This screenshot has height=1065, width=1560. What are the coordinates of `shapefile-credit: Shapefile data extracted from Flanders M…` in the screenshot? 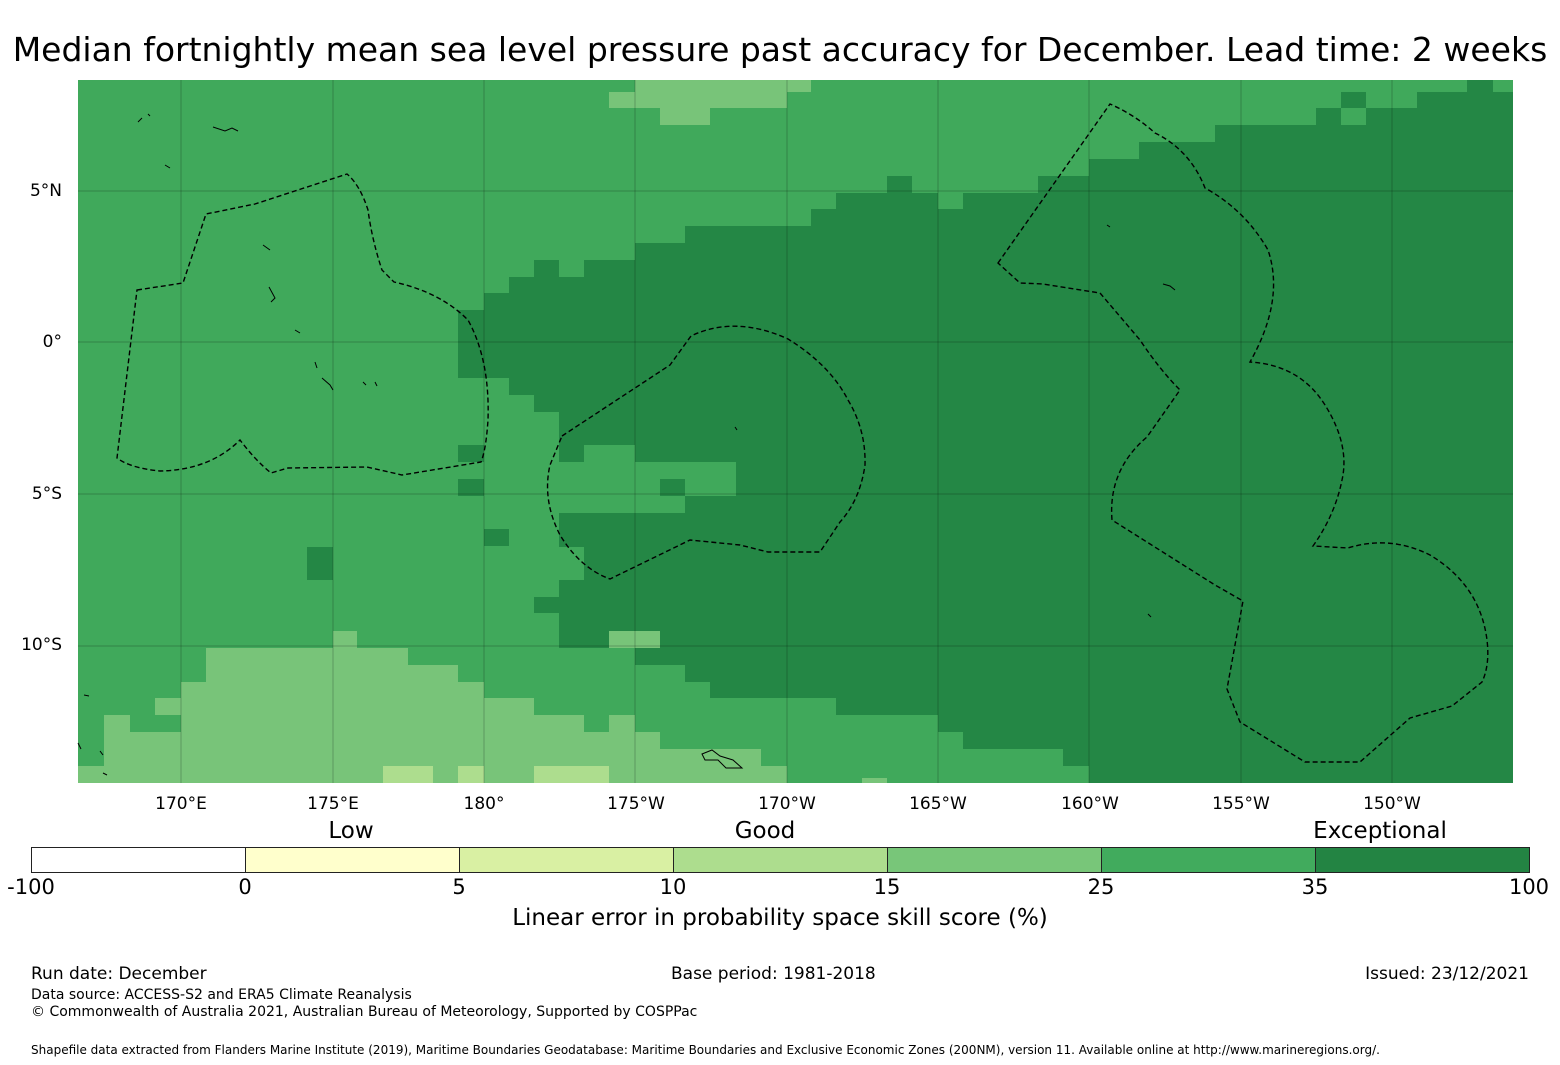 It's located at (705, 1050).